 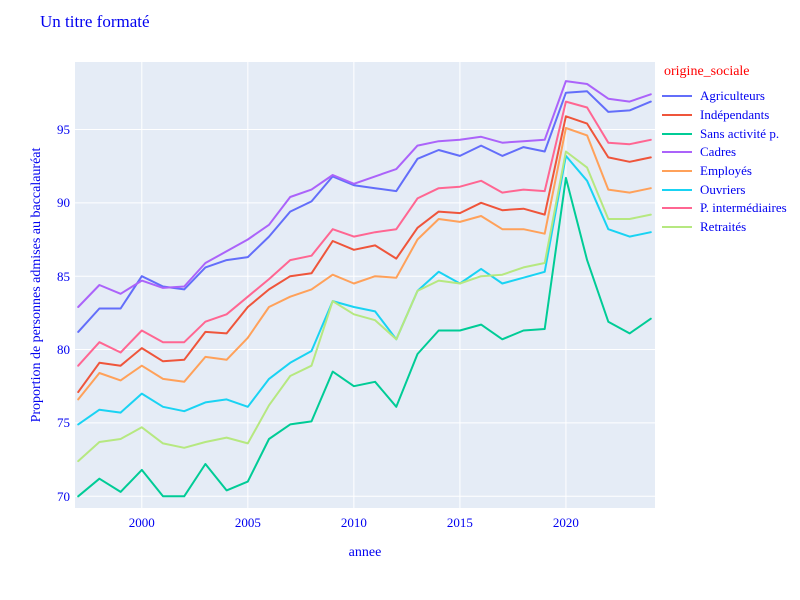 I want to click on y-axis-tick-label: 95, so click(x=63, y=129).